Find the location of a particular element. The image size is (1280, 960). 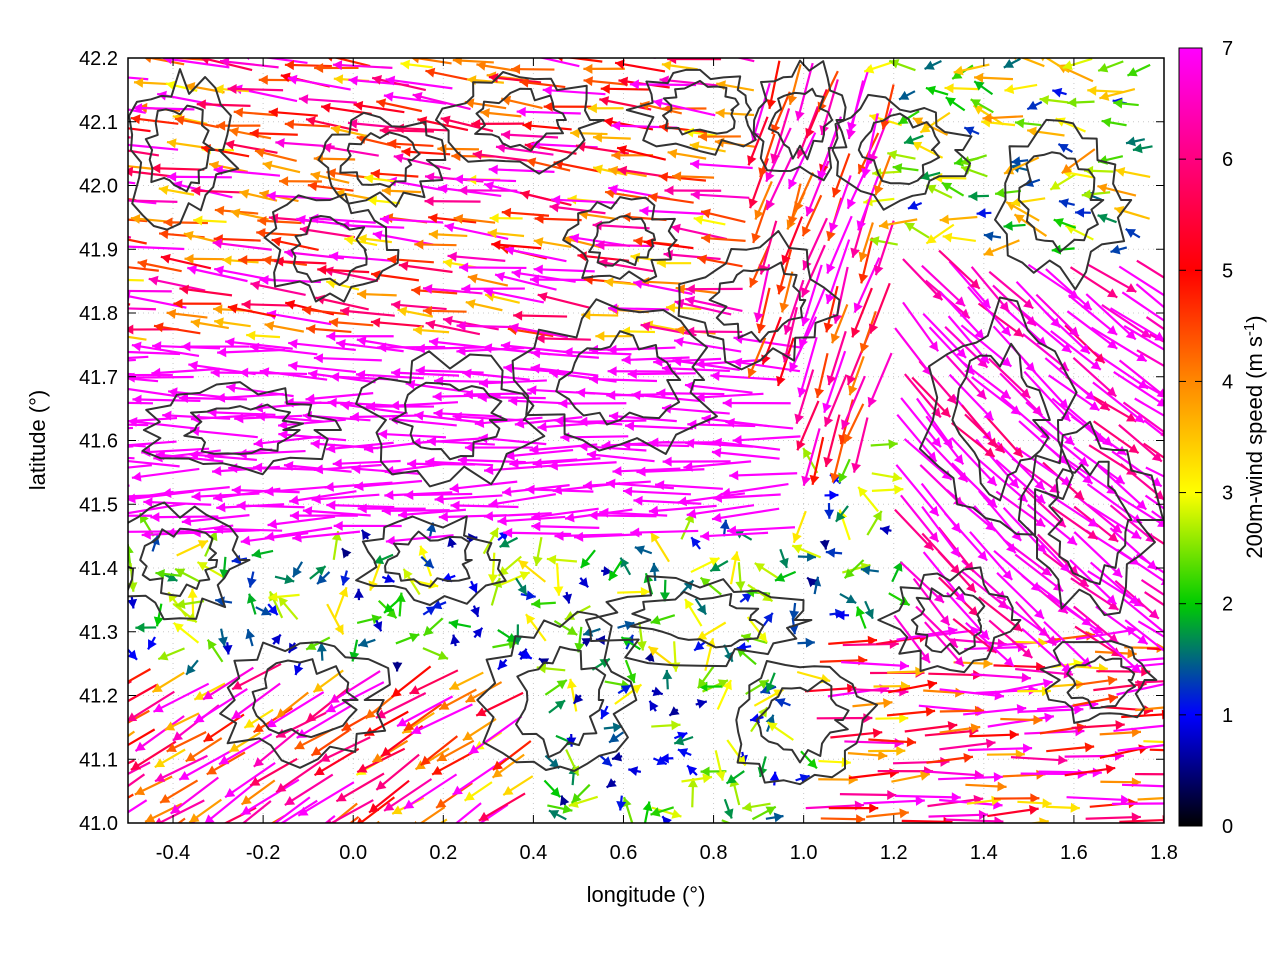

y-tick-label: 41.1 is located at coordinates (98, 760).